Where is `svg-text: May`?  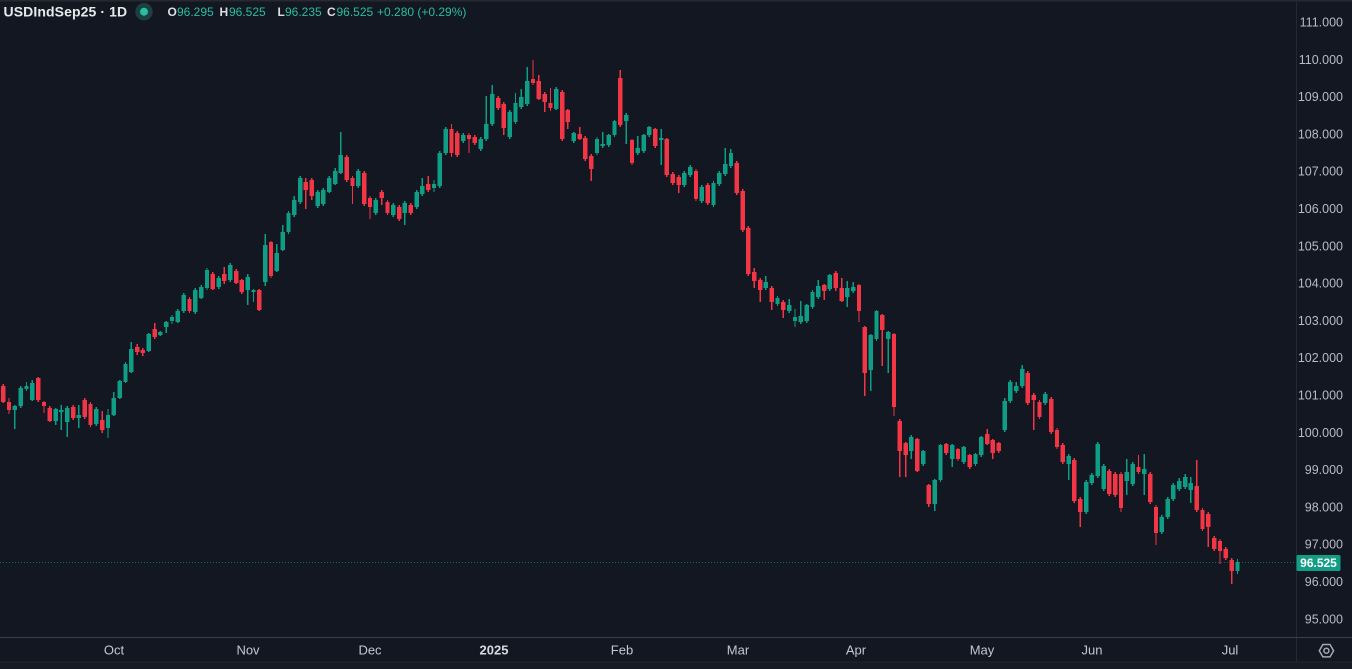 svg-text: May is located at coordinates (982, 650).